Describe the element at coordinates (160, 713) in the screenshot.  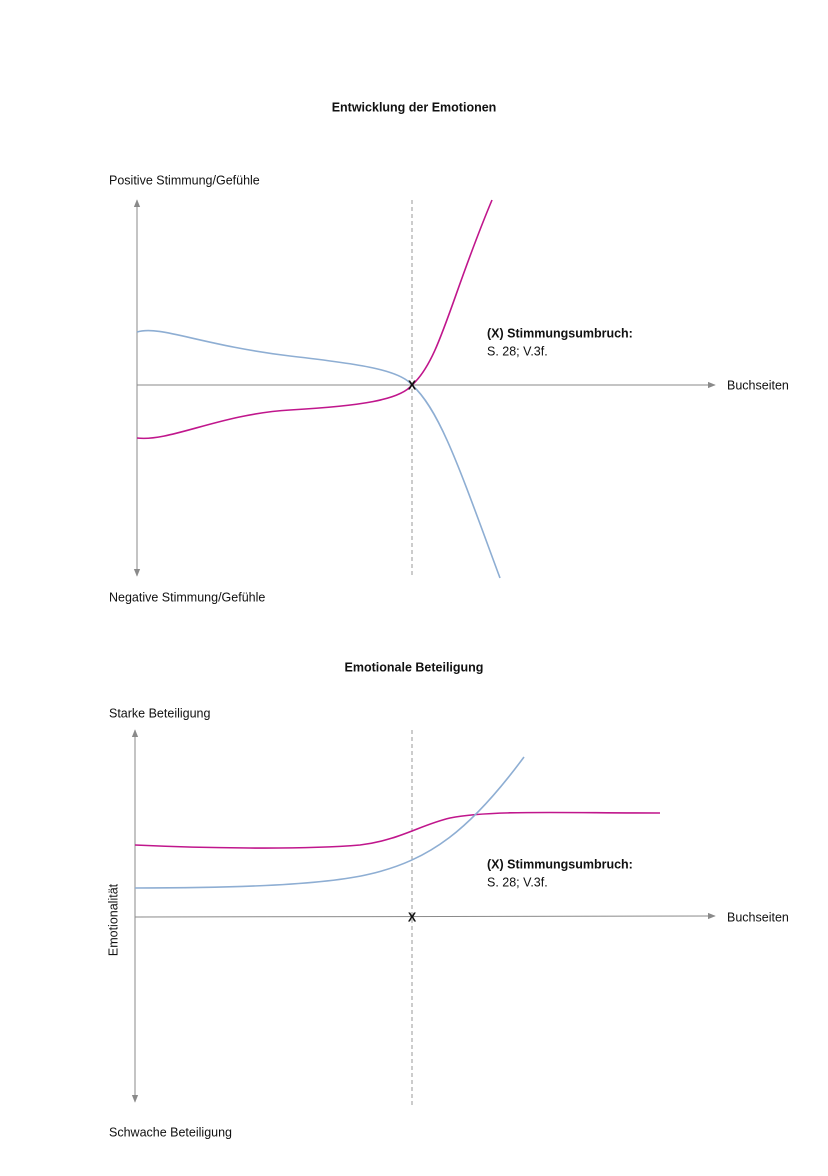
I see `y-top-label: Starke Beteiligung` at that location.